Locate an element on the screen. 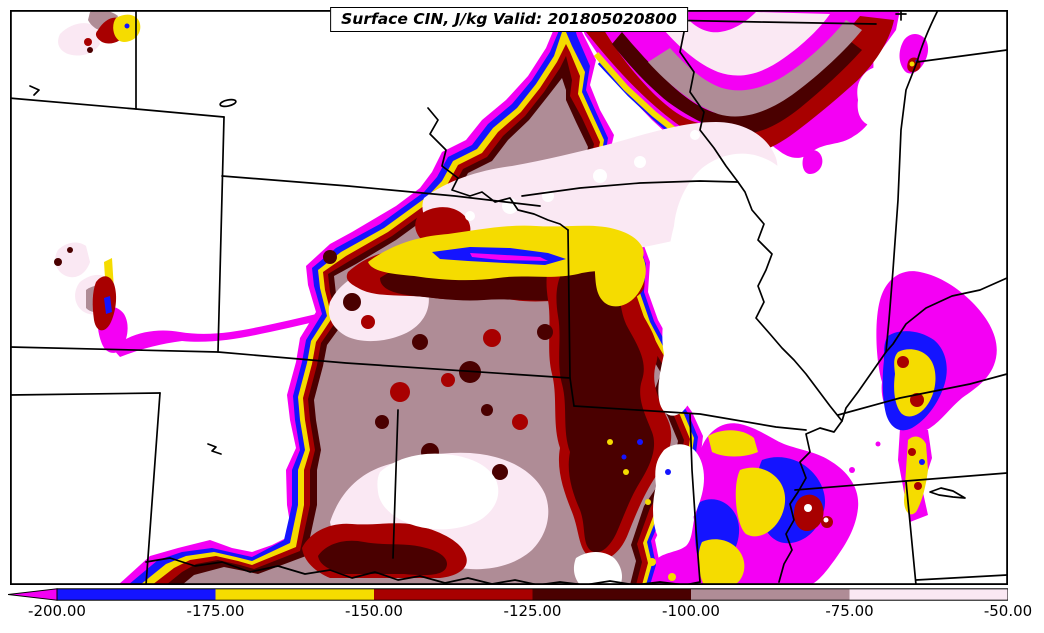 This screenshot has height=633, width=1044. border-ok-ar is located at coordinates (695, 498).